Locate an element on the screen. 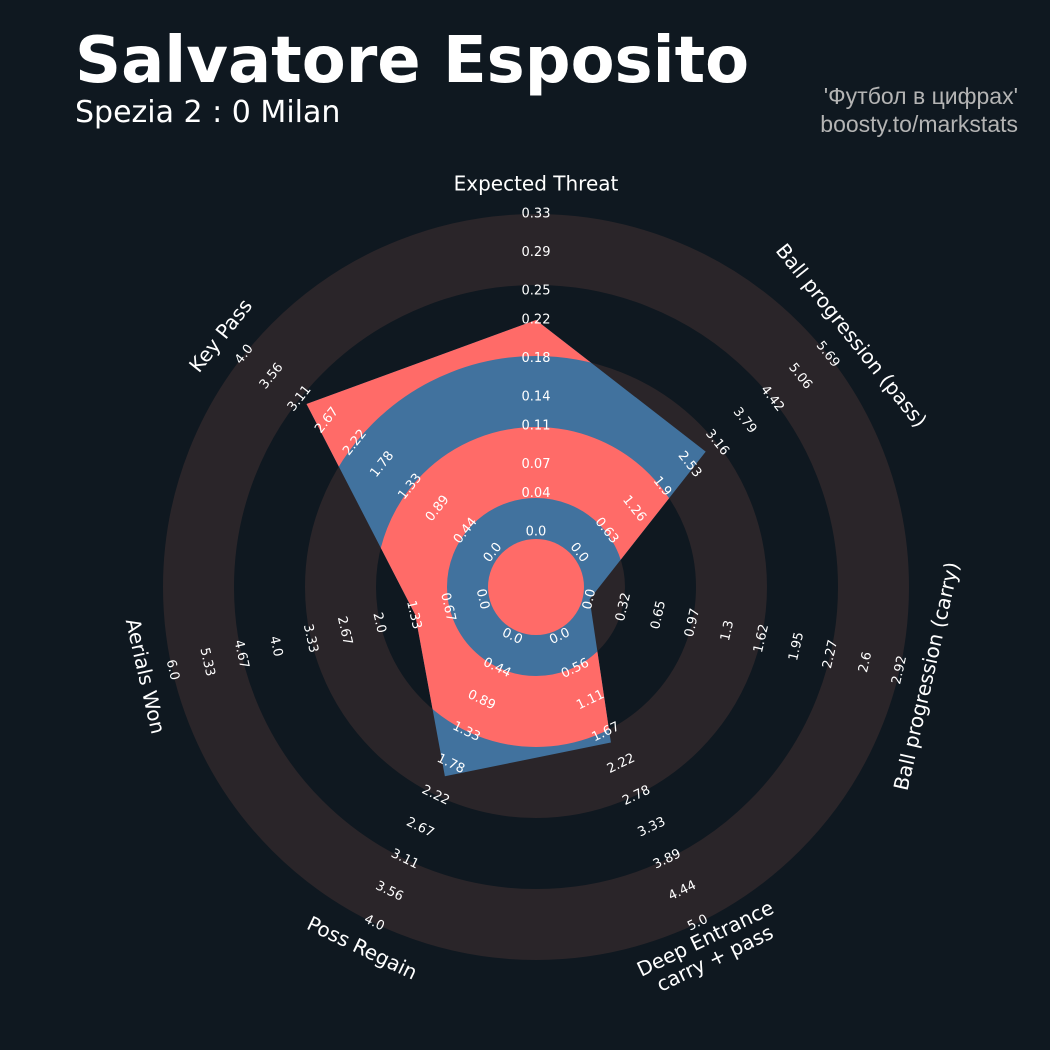 This screenshot has height=1050, width=1050. subtitle: Spezia 2 : 0 Milan is located at coordinates (207, 112).